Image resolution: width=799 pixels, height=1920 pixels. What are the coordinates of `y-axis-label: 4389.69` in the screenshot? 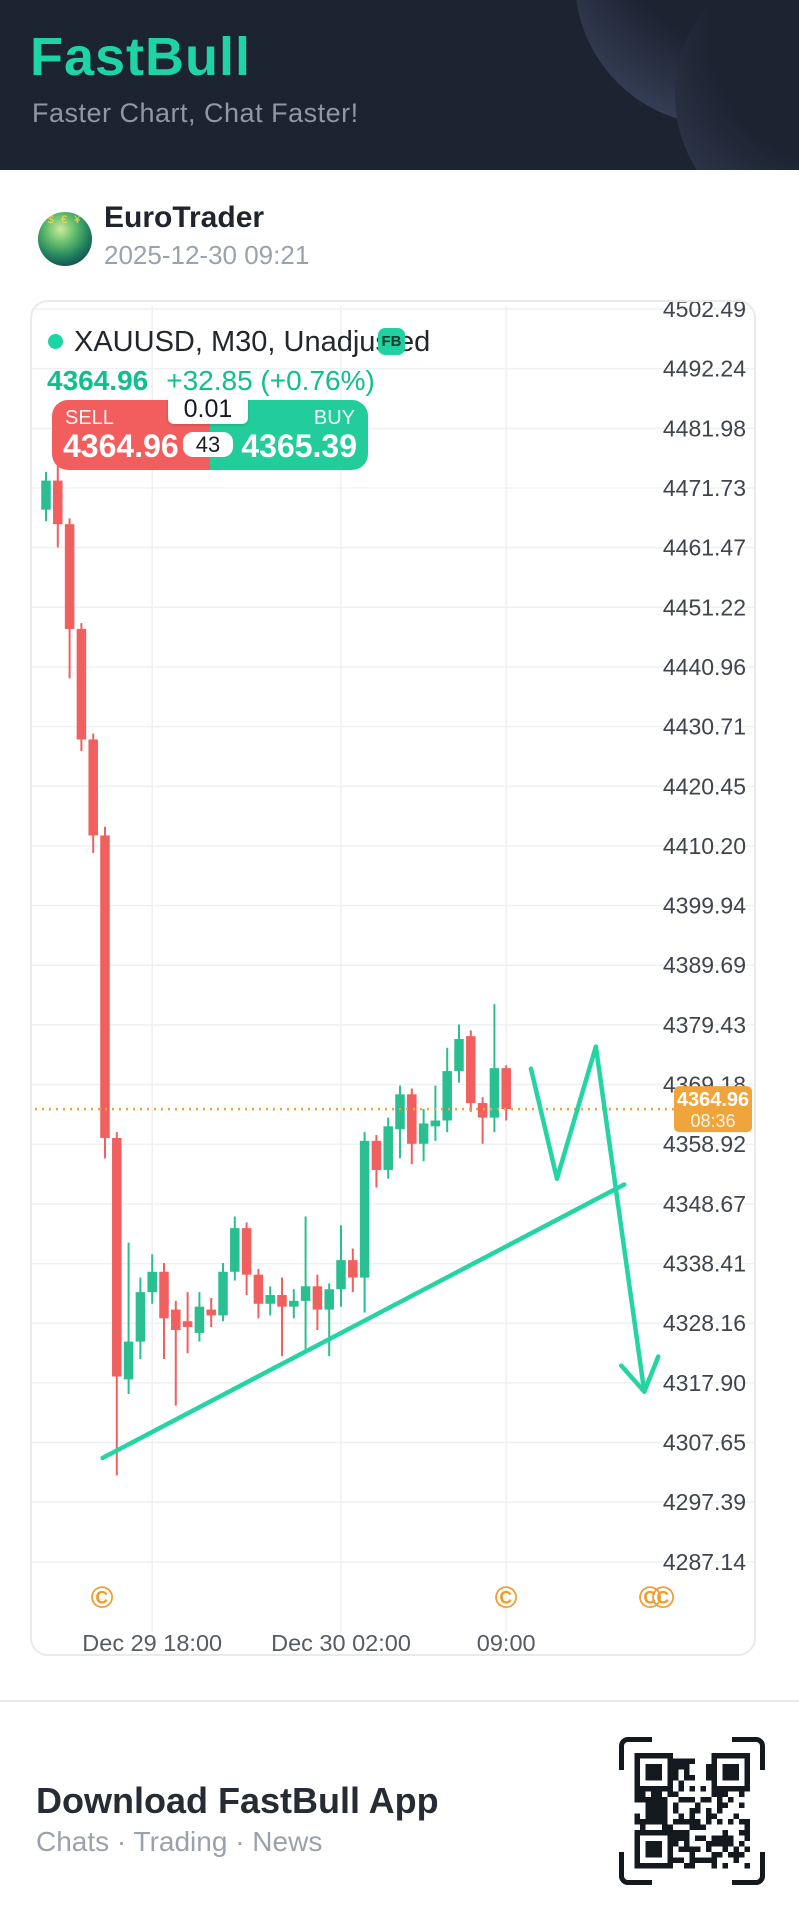 It's located at (704, 965).